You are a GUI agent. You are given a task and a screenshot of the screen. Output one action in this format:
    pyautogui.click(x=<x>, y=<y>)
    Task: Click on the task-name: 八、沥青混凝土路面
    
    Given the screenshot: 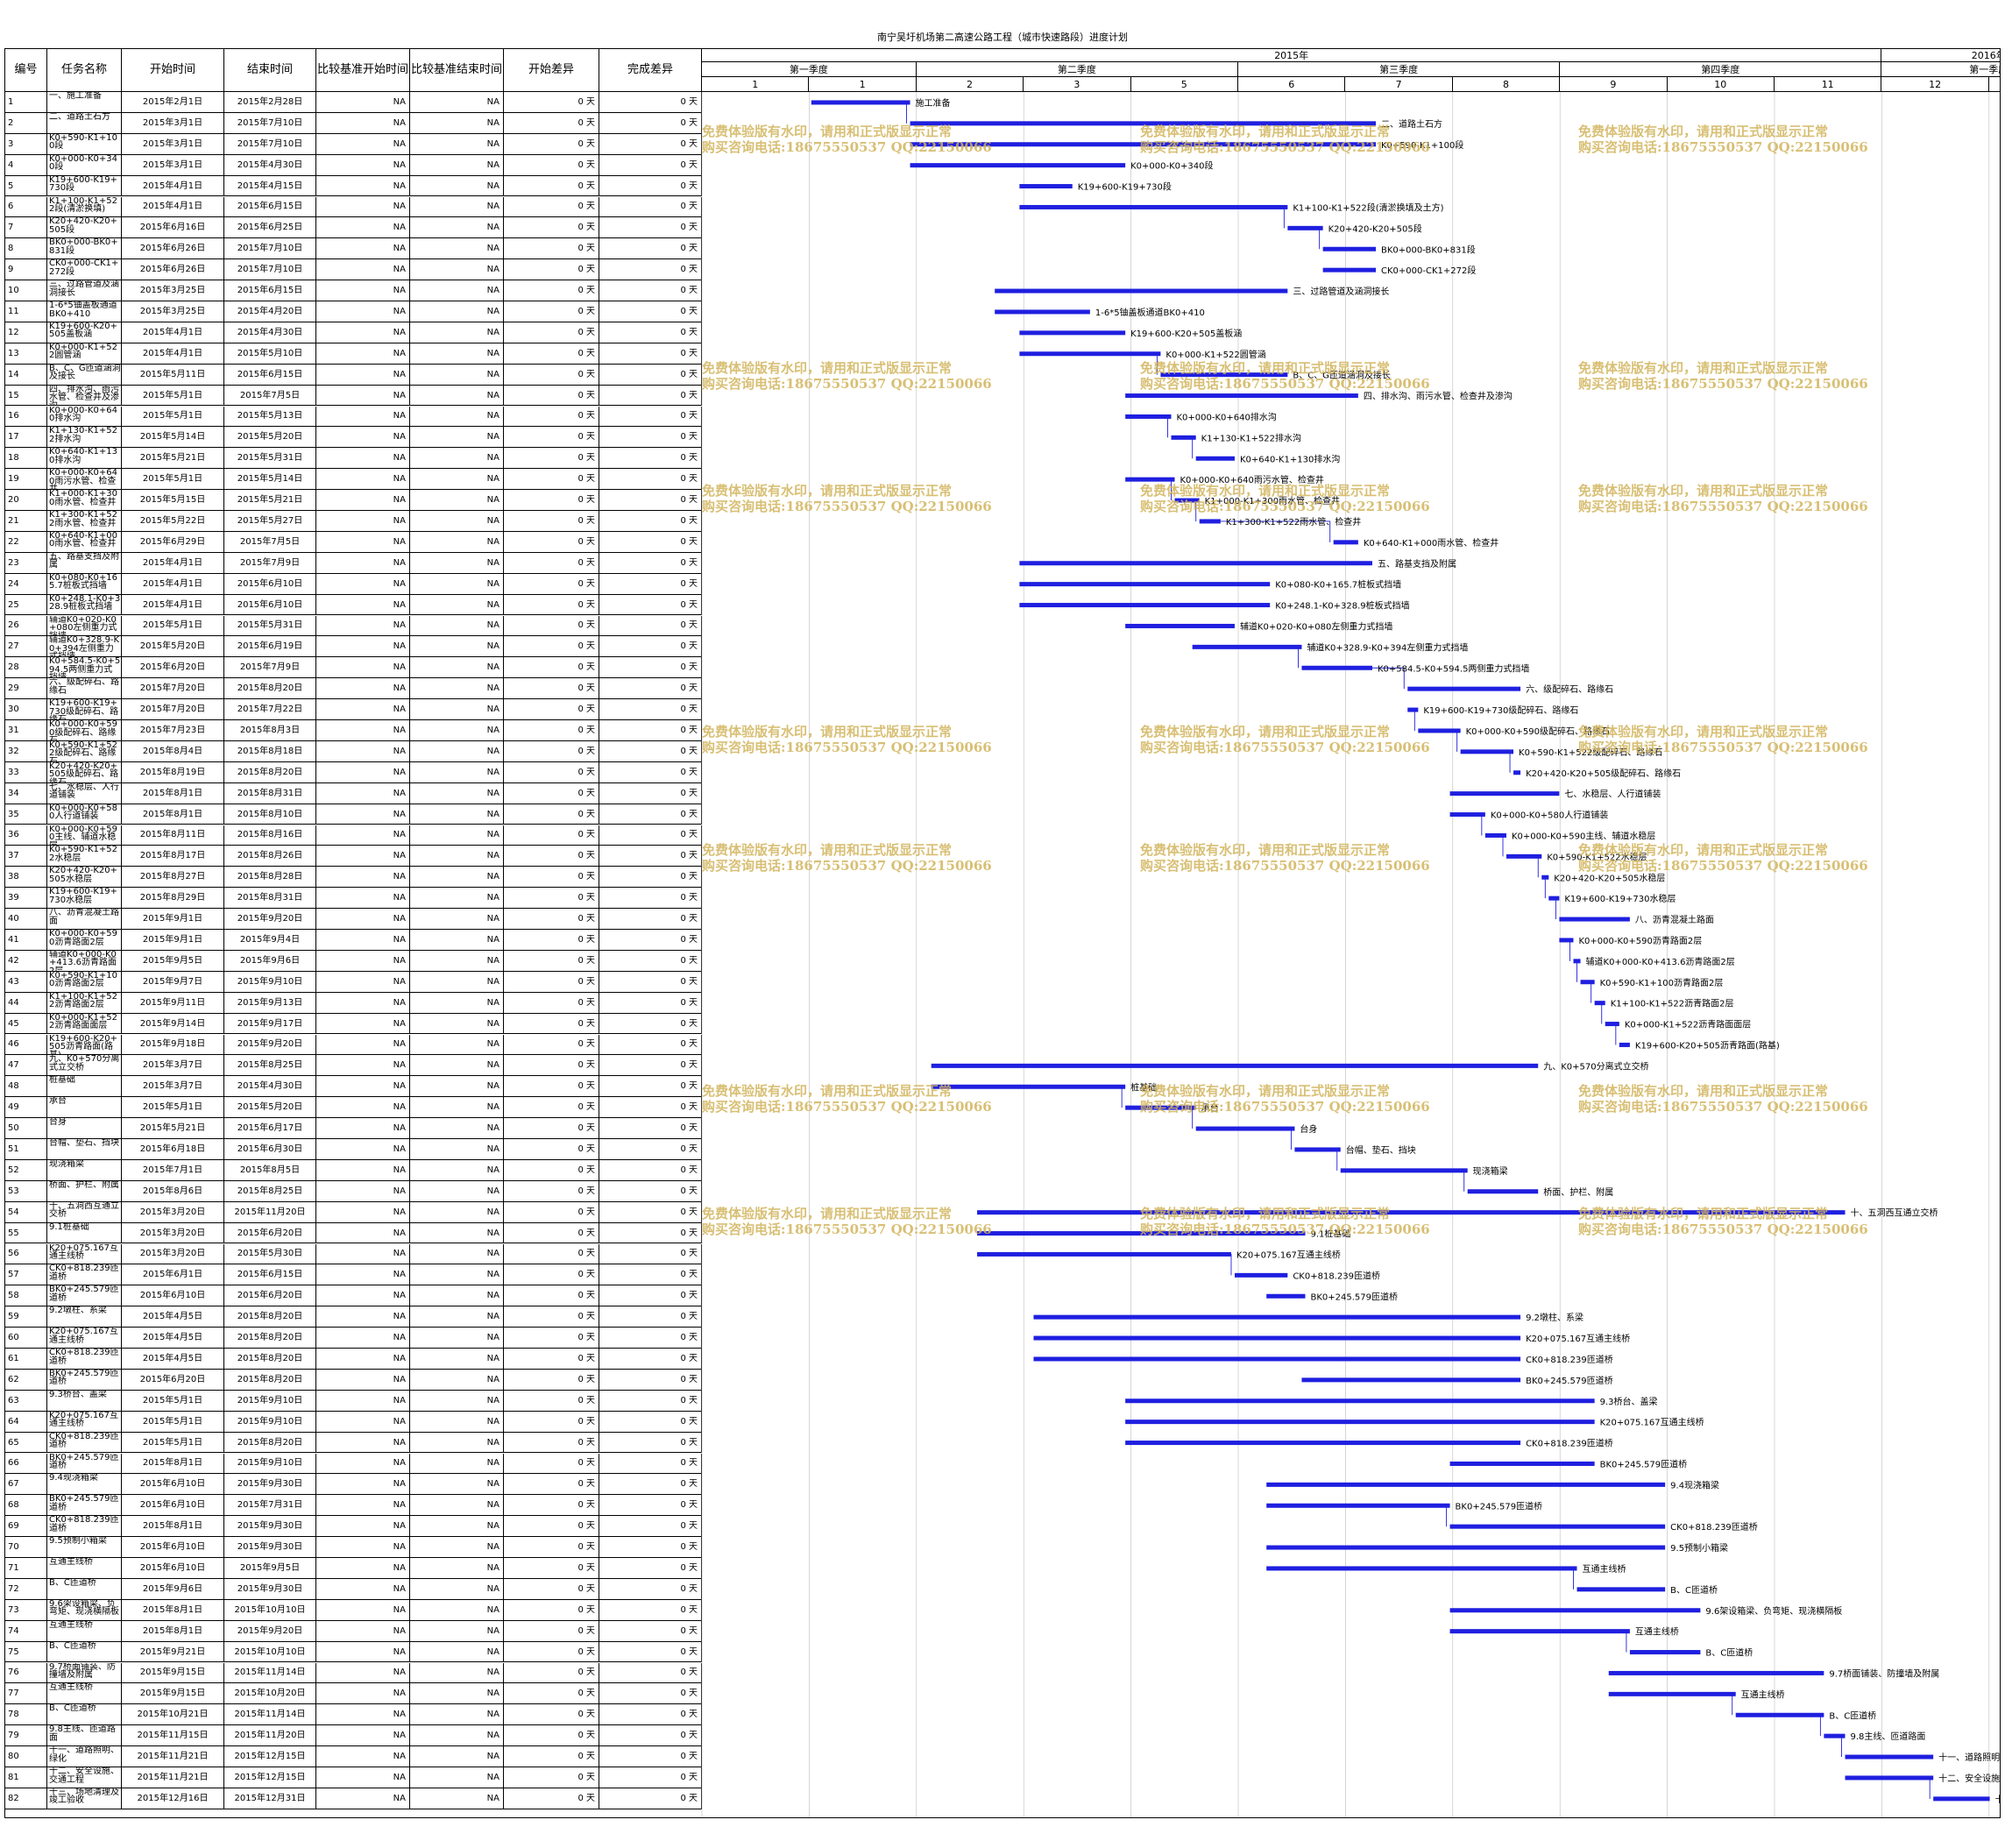 What is the action you would take?
    pyautogui.click(x=84, y=919)
    